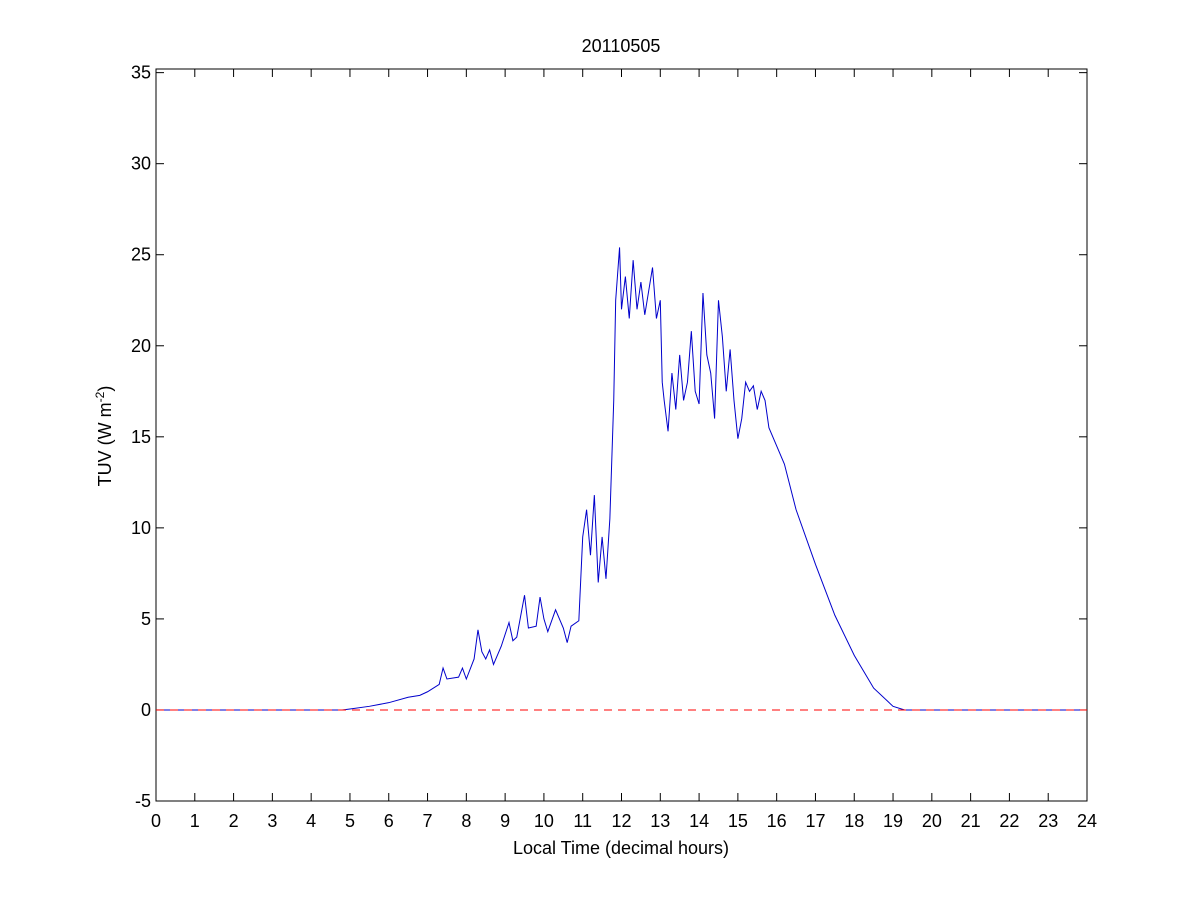 This screenshot has width=1201, height=900. What do you see at coordinates (350, 821) in the screenshot?
I see `x-tick-label: 5` at bounding box center [350, 821].